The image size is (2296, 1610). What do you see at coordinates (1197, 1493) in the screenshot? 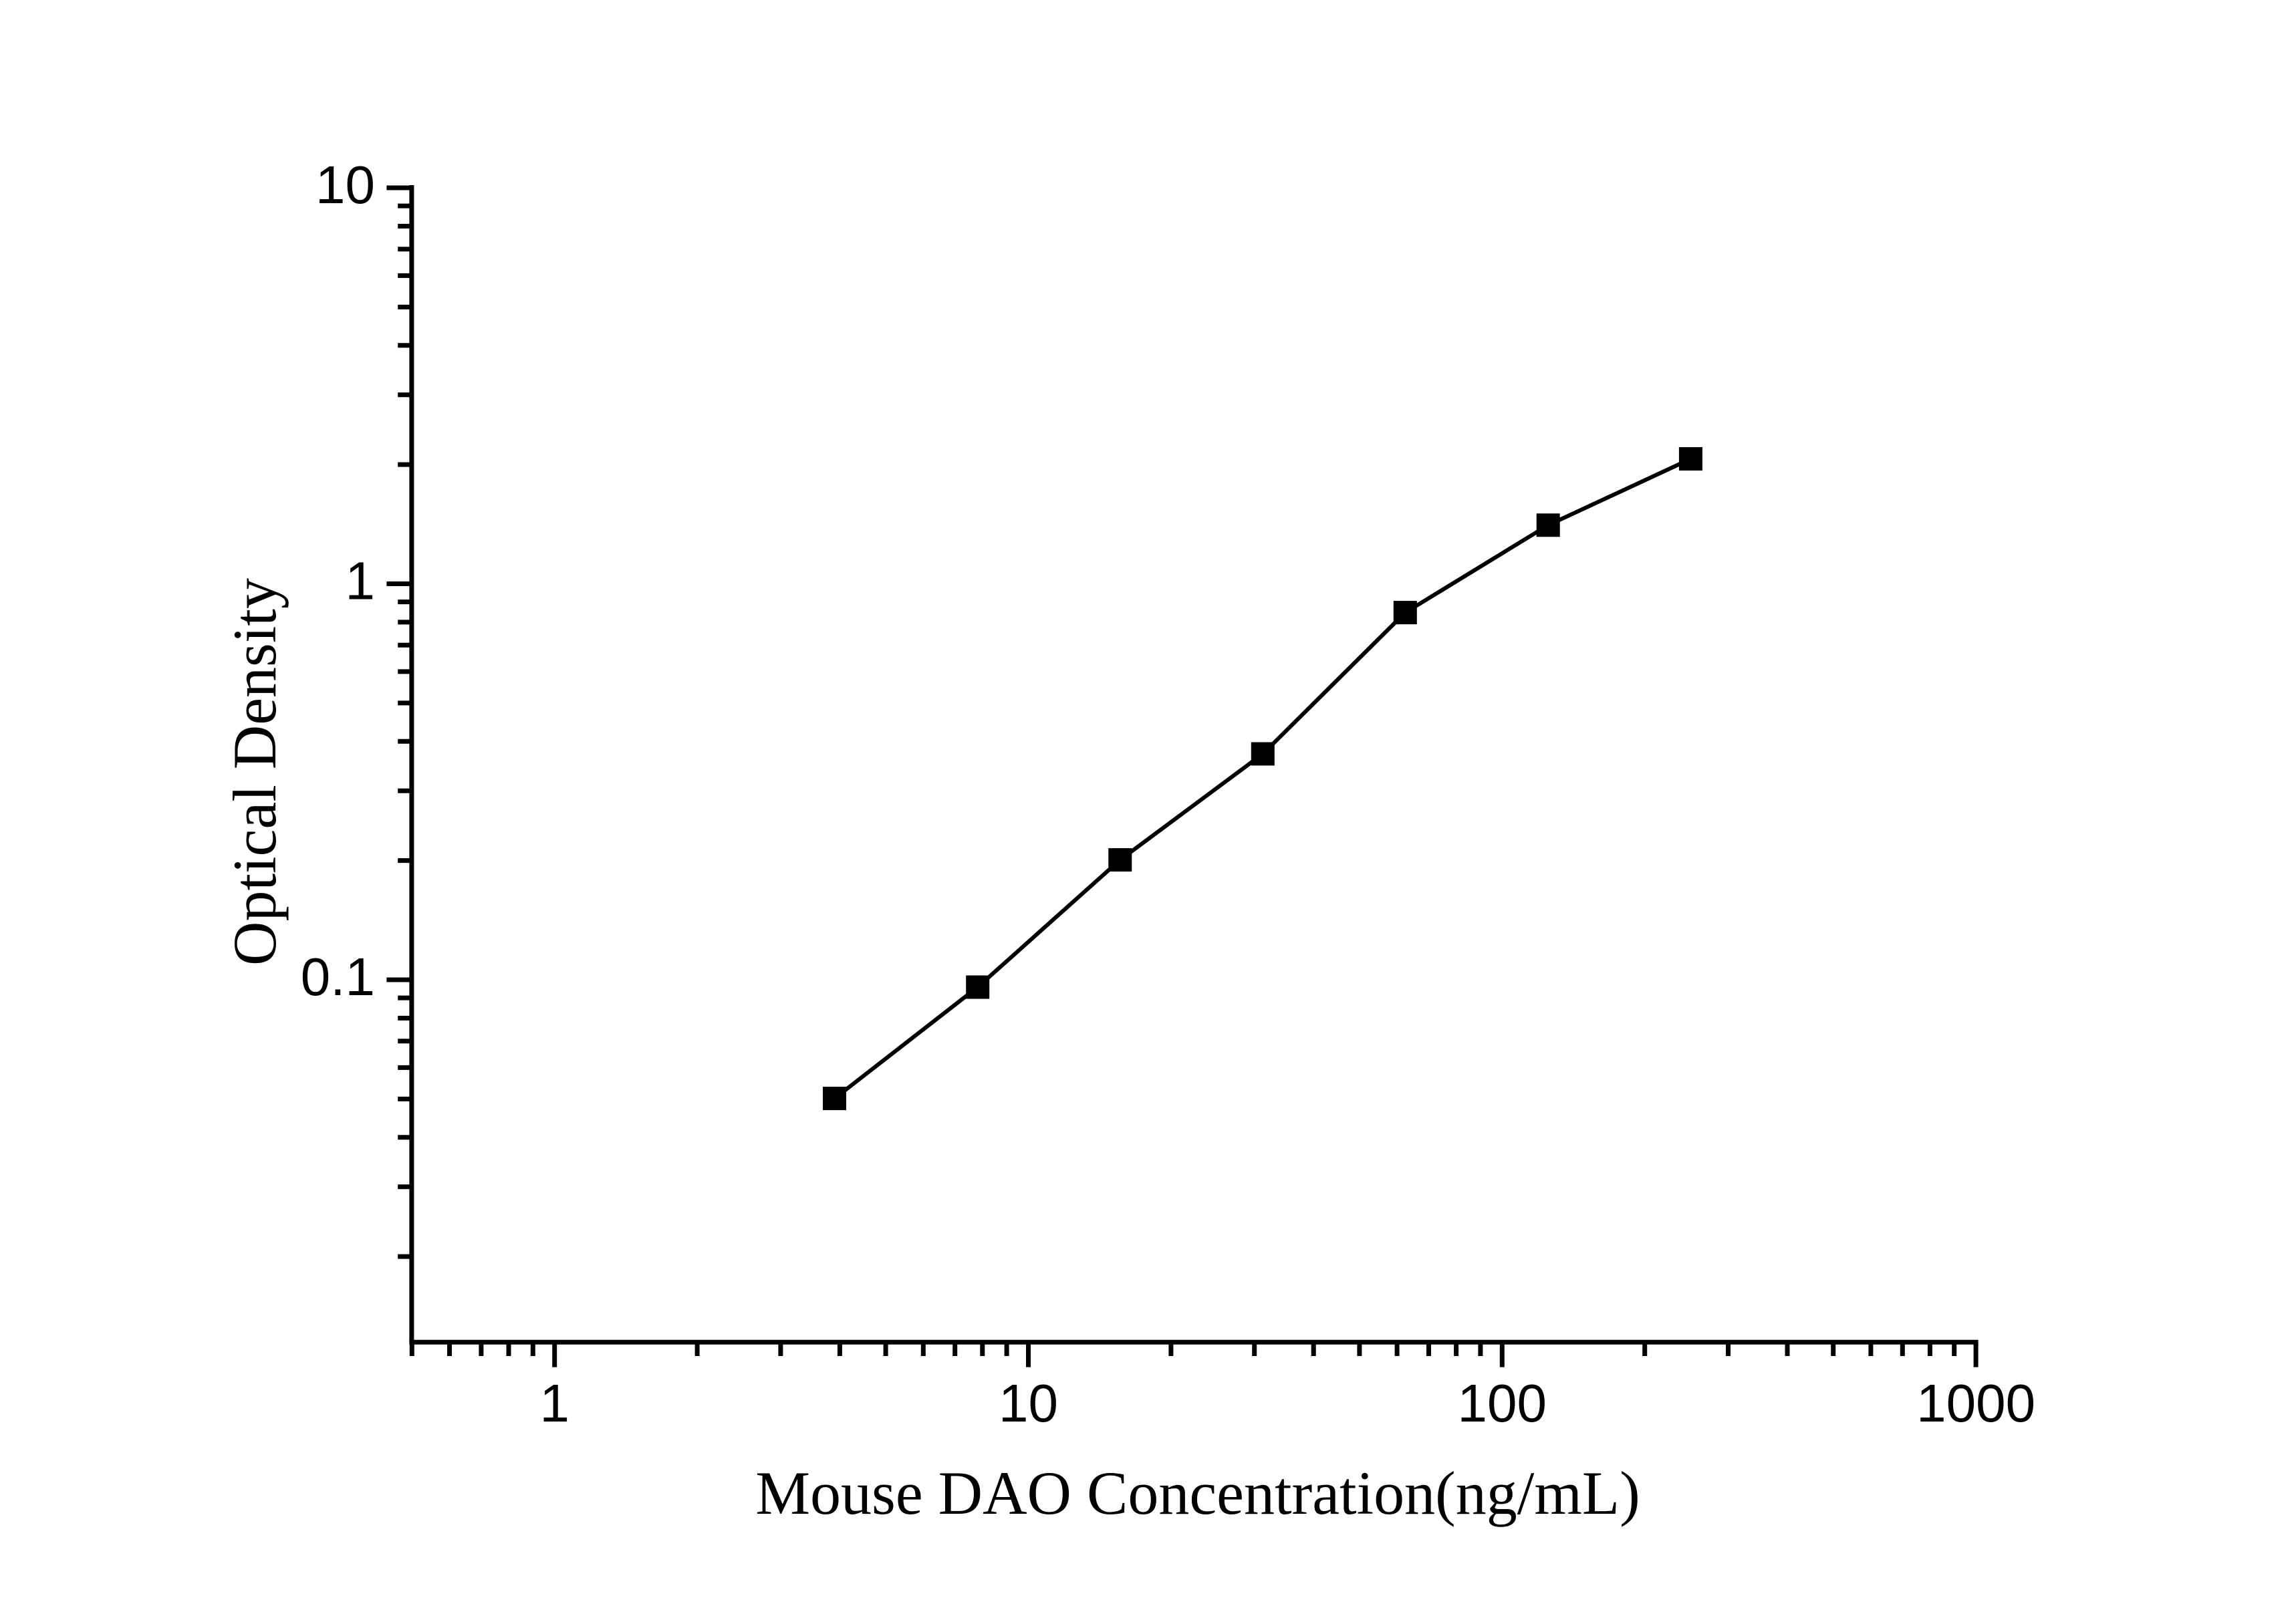
I see `svg-text: Mouse DAO Concentration(ng/mL)` at bounding box center [1197, 1493].